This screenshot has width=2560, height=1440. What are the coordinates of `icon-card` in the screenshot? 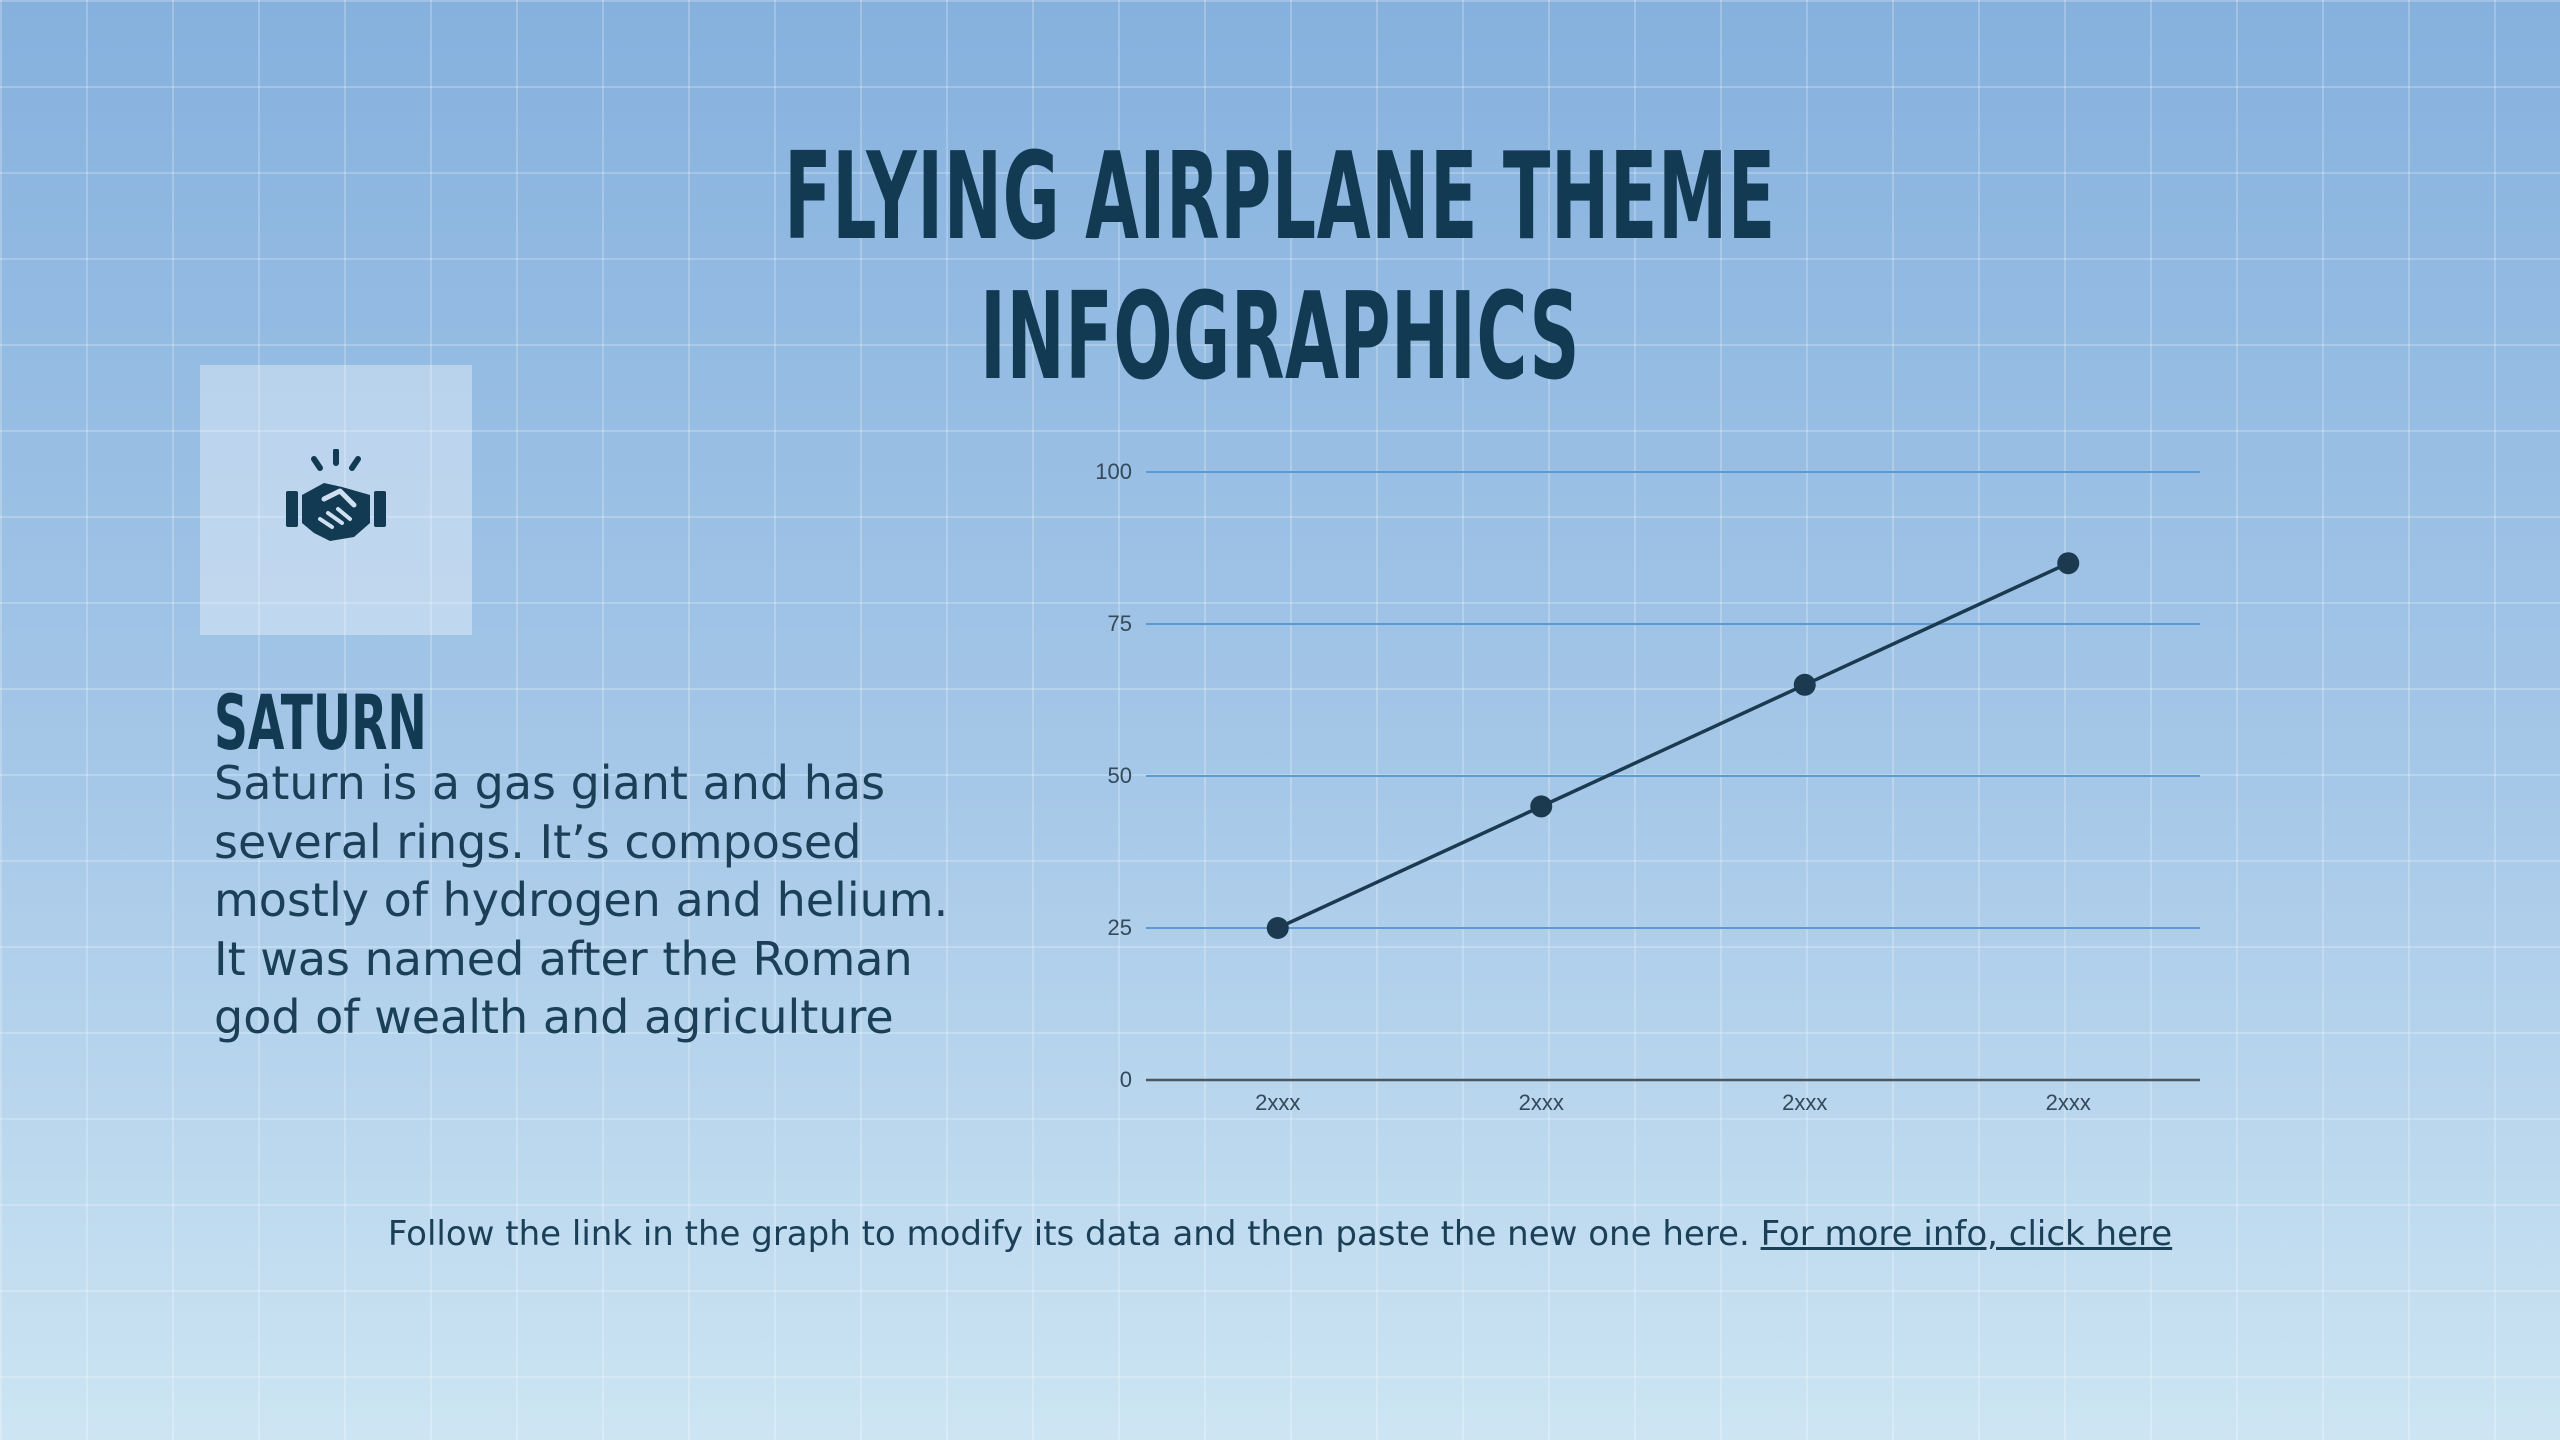 It's located at (336, 500).